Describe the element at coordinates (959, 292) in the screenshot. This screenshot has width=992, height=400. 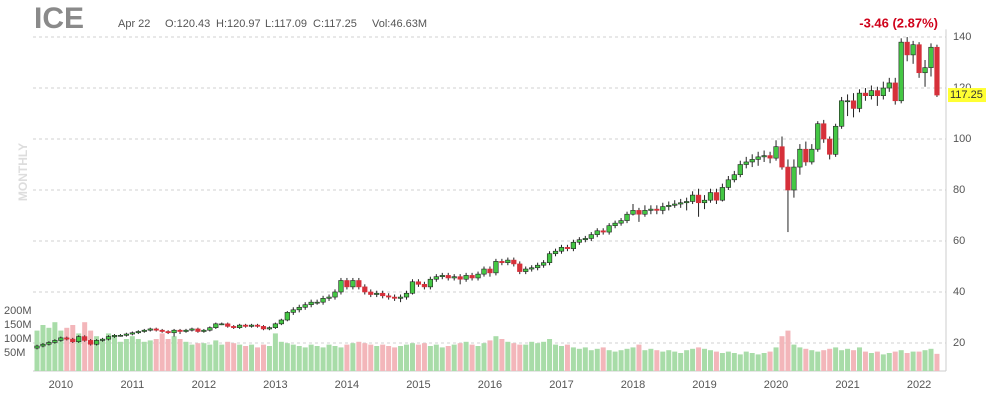
I see `y-tick-label: 40` at that location.